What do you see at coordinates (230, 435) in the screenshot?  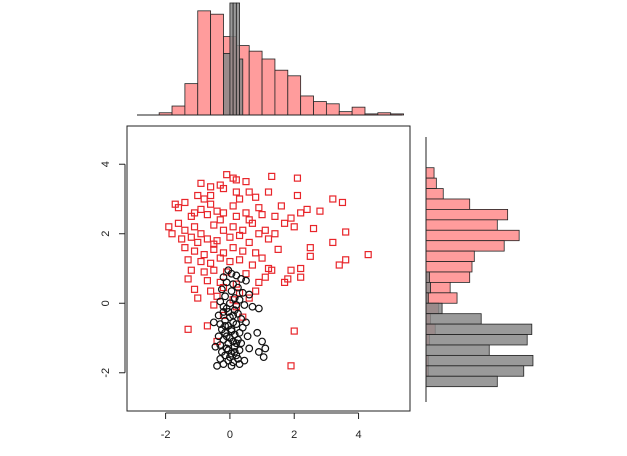 I see `x-tick-label: 0` at bounding box center [230, 435].